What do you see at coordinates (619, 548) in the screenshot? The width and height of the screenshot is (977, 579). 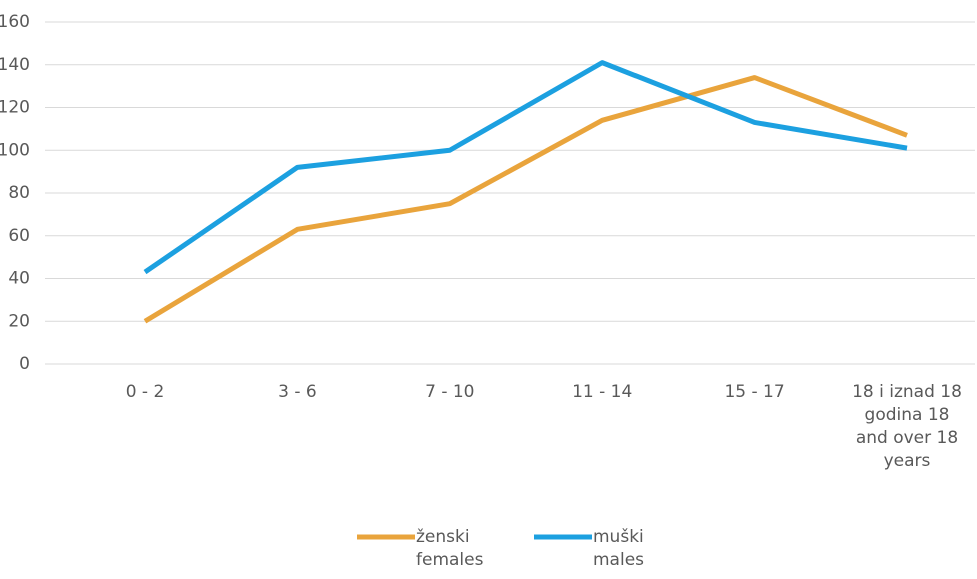 I see `legend-label: muški males` at bounding box center [619, 548].